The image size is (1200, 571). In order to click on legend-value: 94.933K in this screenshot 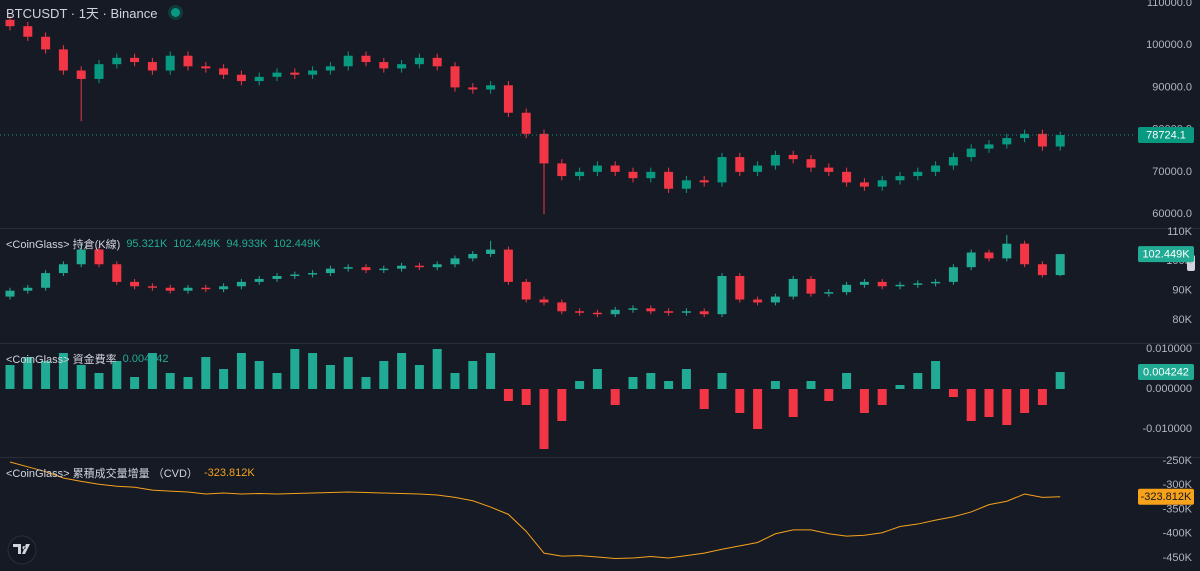, I will do `click(247, 244)`.